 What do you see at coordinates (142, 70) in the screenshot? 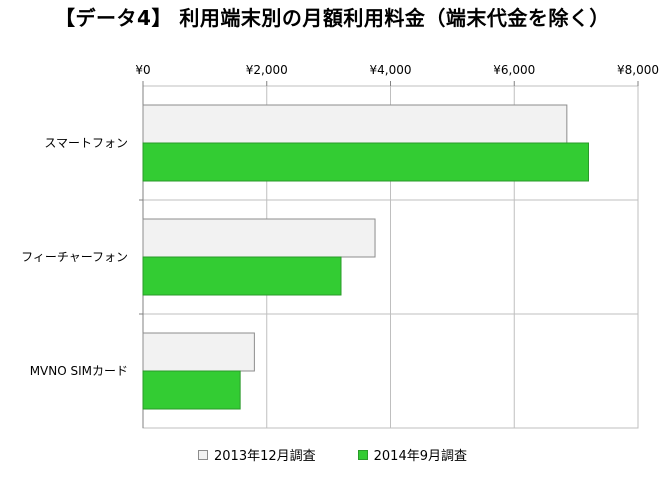
I see `x-tick-label: ¥0` at bounding box center [142, 70].